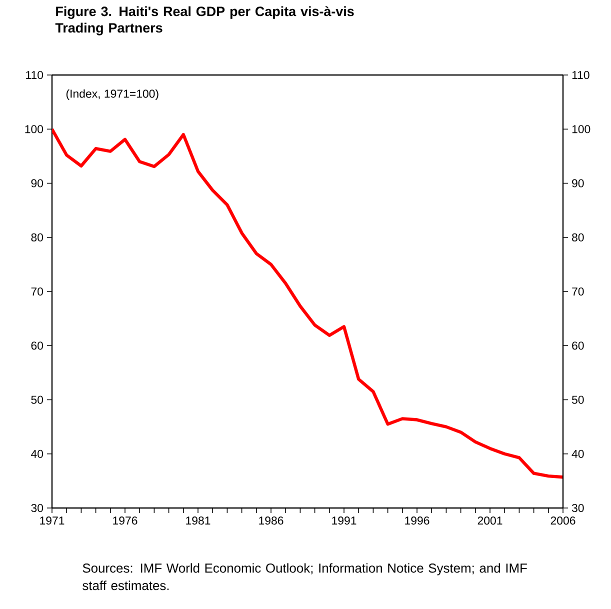 This screenshot has height=609, width=611. Describe the element at coordinates (490, 520) in the screenshot. I see `x-tick-label: 2001` at that location.